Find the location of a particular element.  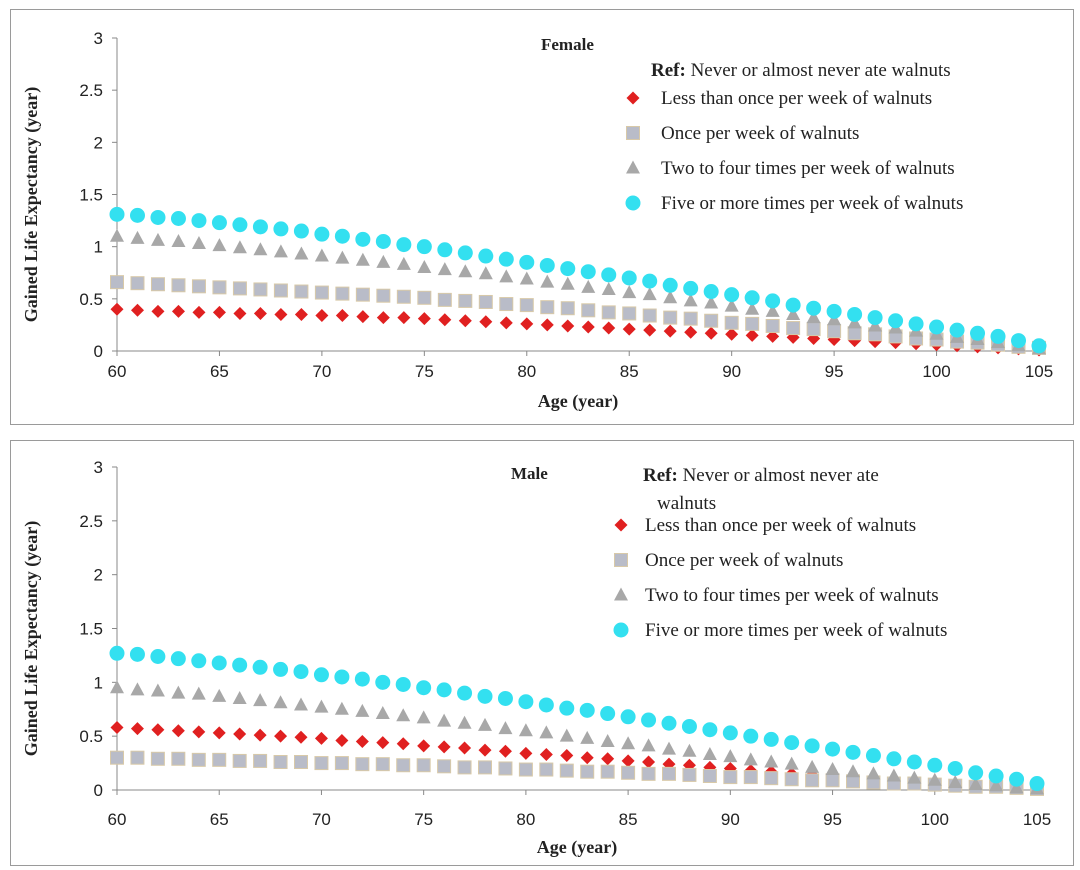

male-x-tick-label: 85 is located at coordinates (628, 819).